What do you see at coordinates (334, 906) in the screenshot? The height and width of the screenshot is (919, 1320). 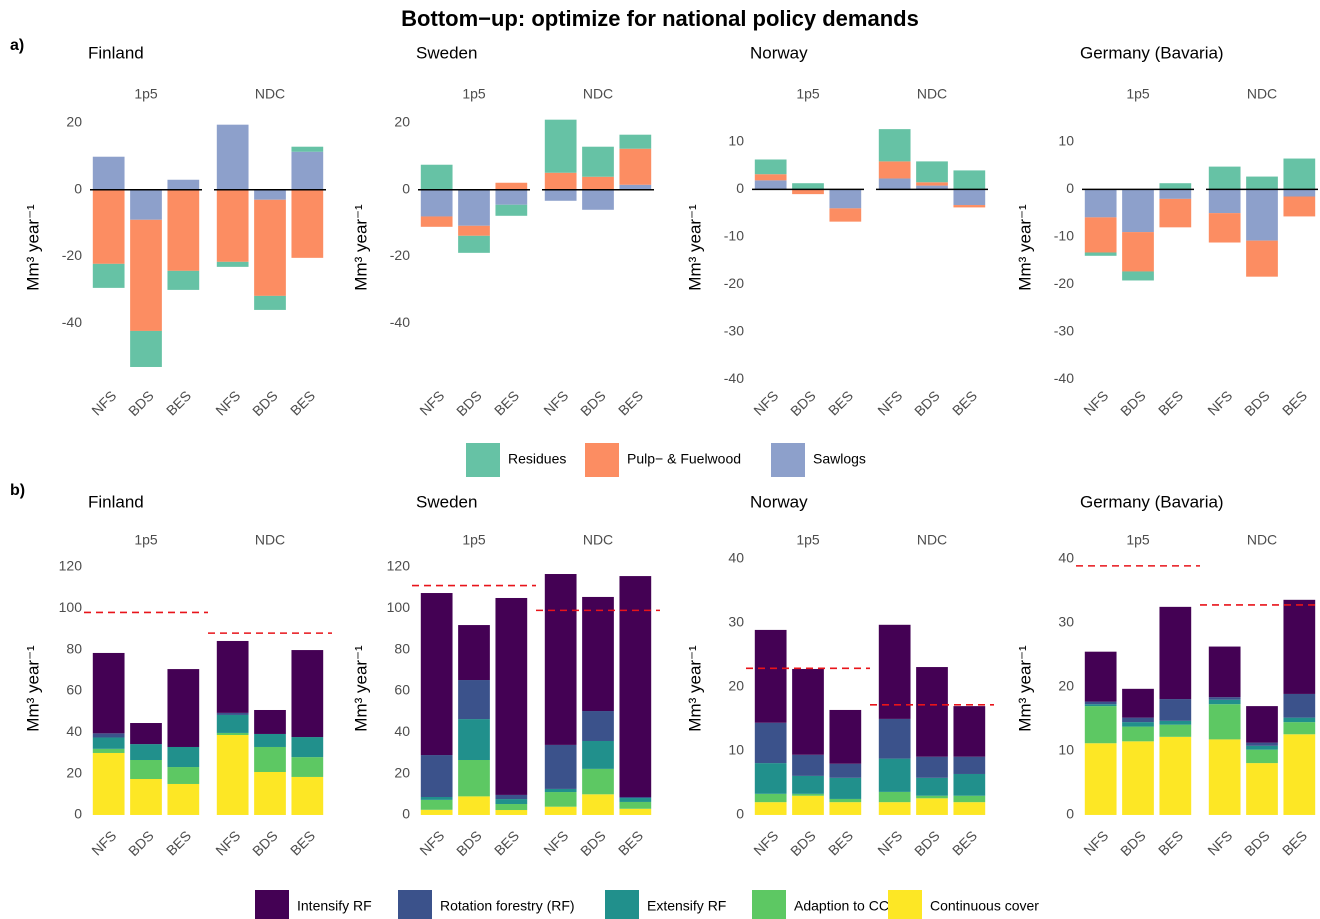 I see `legend-label: Intensify RF` at bounding box center [334, 906].